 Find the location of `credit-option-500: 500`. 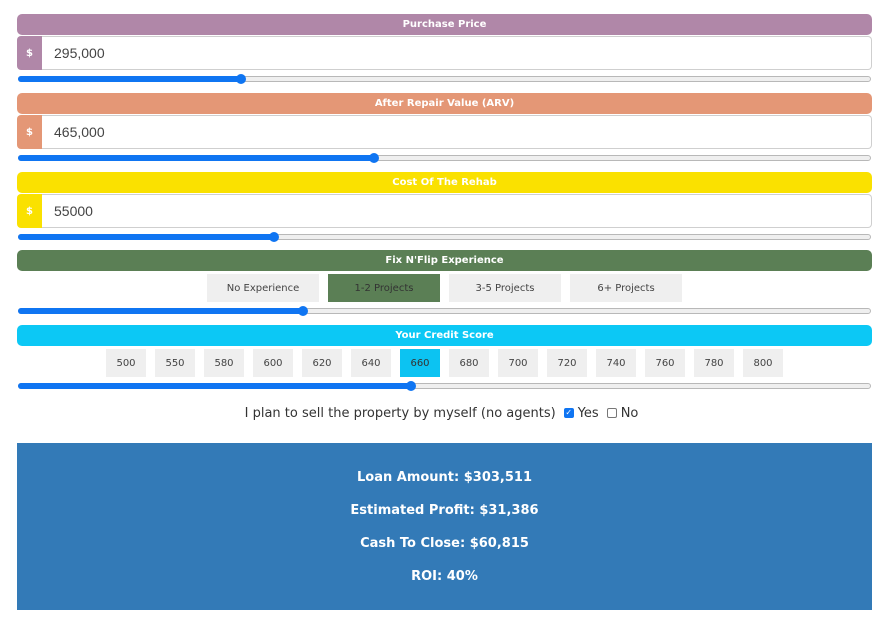

credit-option-500: 500 is located at coordinates (126, 363).